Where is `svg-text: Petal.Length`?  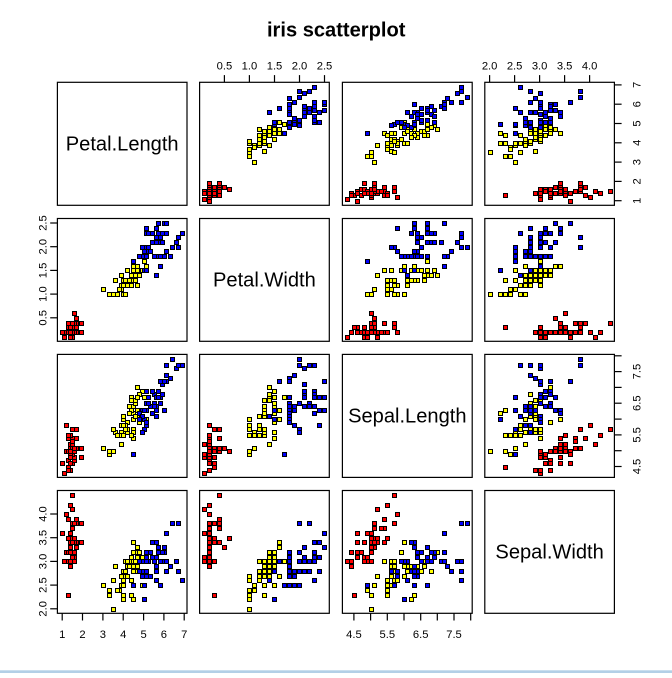
svg-text: Petal.Length is located at coordinates (122, 144).